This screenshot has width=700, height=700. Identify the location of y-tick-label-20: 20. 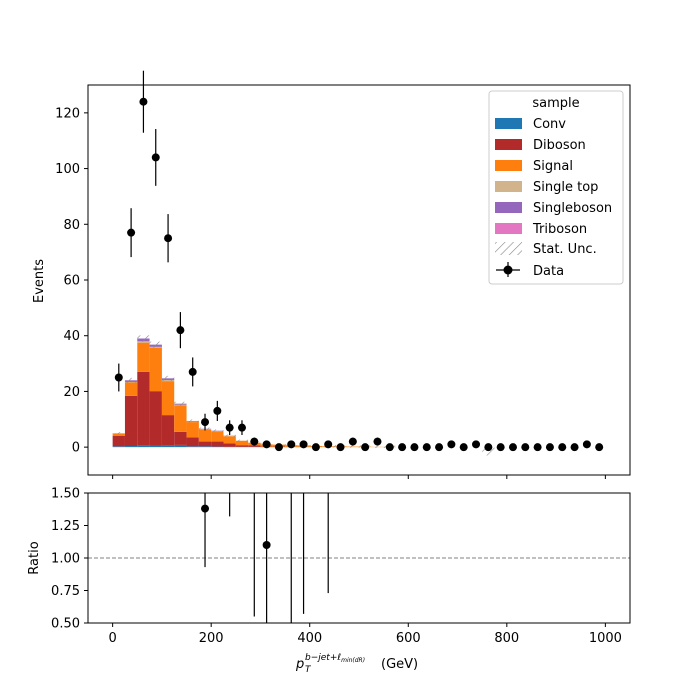
(71, 392).